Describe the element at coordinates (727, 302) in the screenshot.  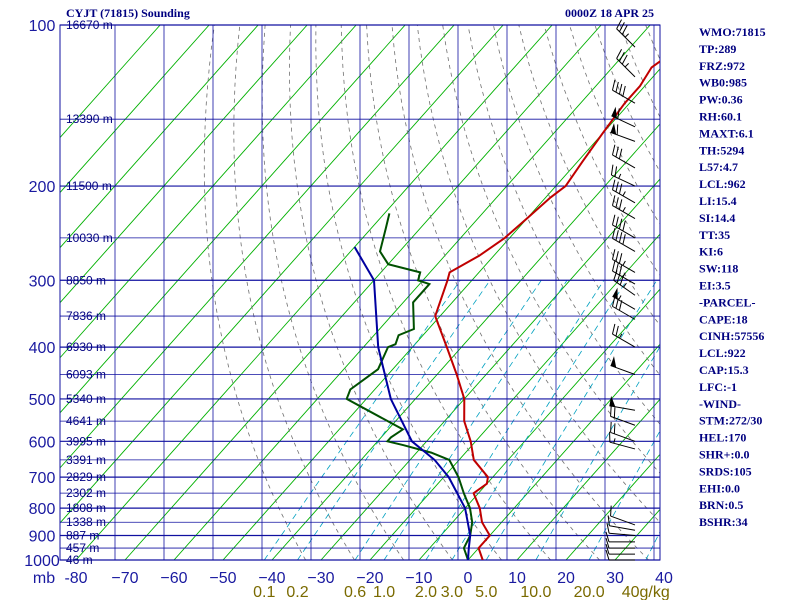
I see `stat-line: -PARCEL-` at that location.